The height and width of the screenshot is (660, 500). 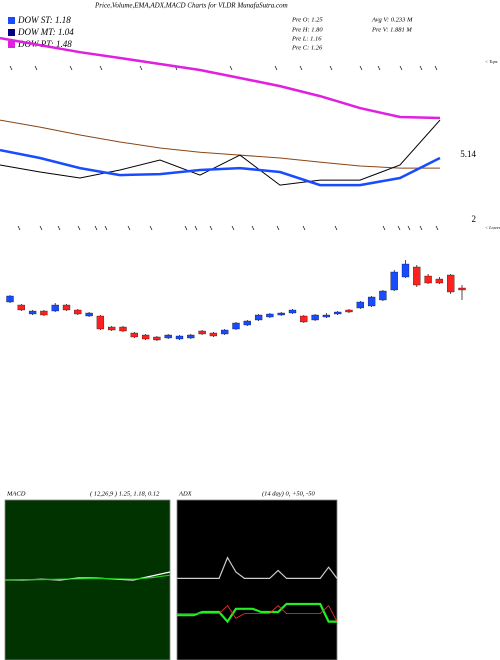 I want to click on legend-label: DOW MT: 1.04, so click(x=45, y=32).